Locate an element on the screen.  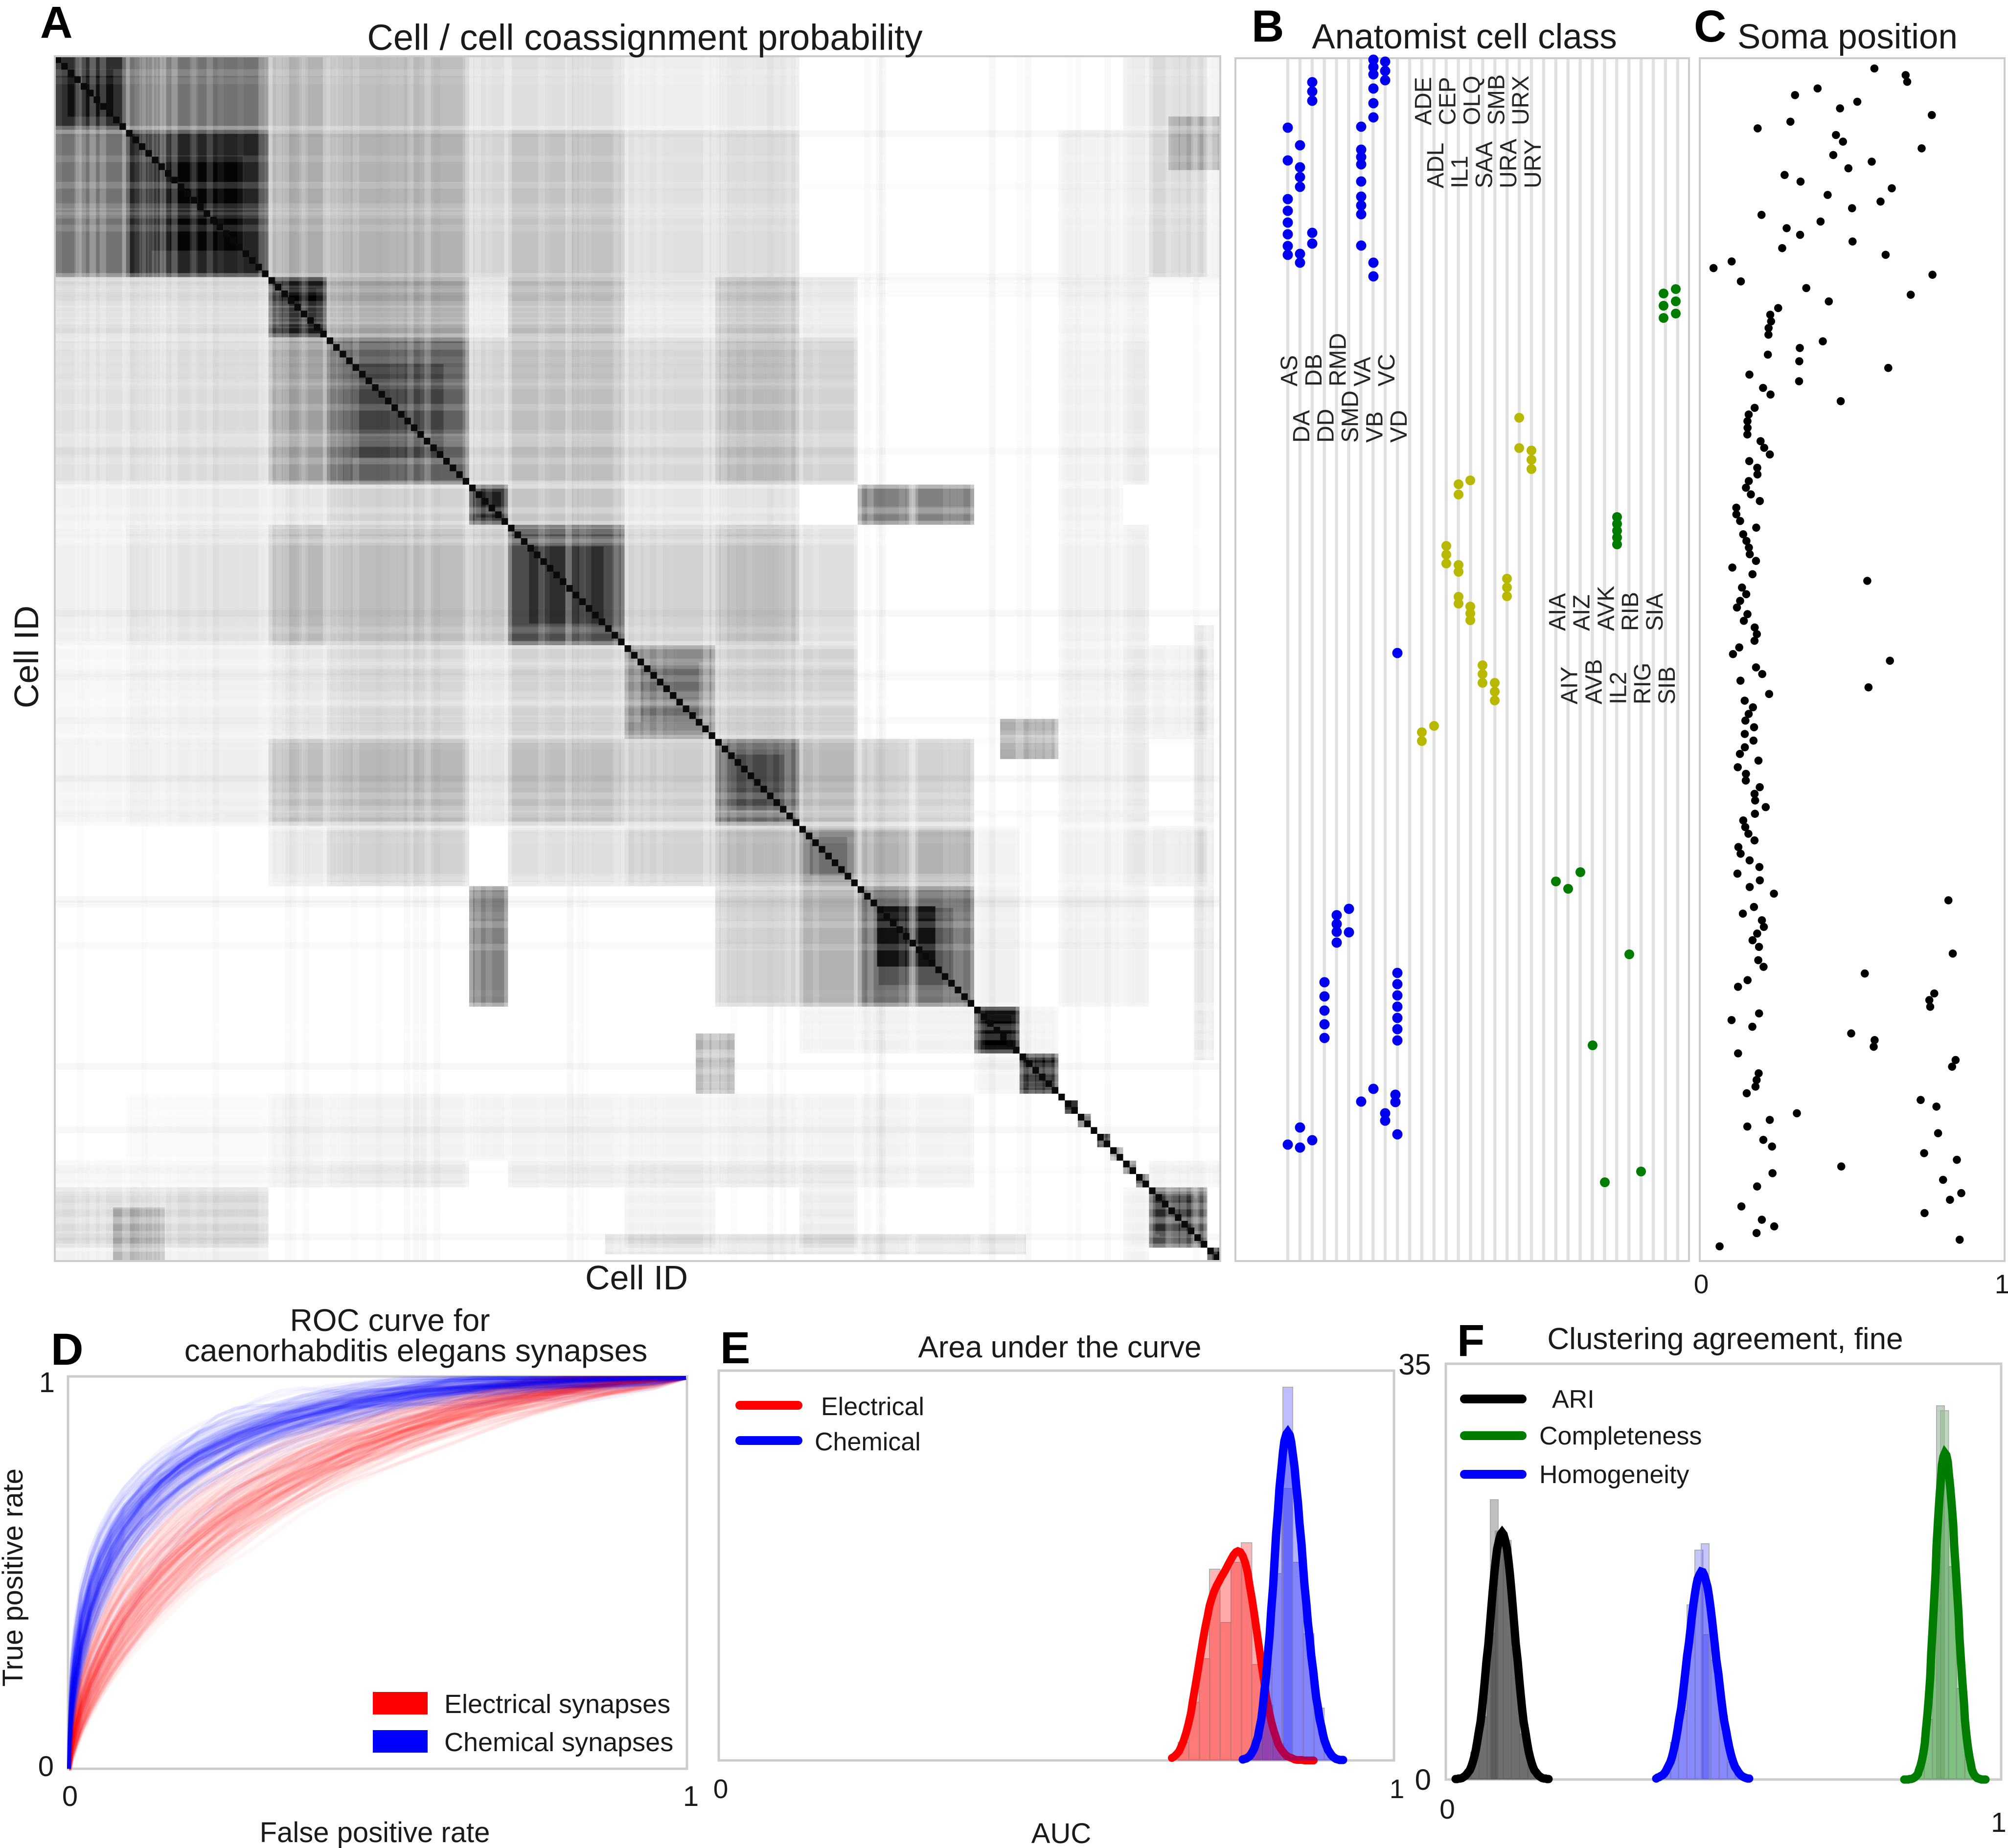
svg-text: IL2 is located at coordinates (1618, 688).